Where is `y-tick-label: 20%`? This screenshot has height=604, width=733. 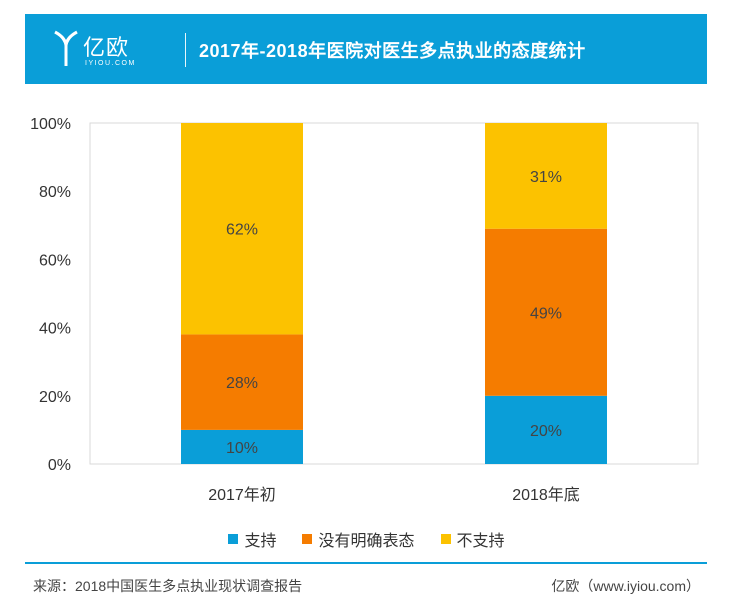 y-tick-label: 20% is located at coordinates (55, 397).